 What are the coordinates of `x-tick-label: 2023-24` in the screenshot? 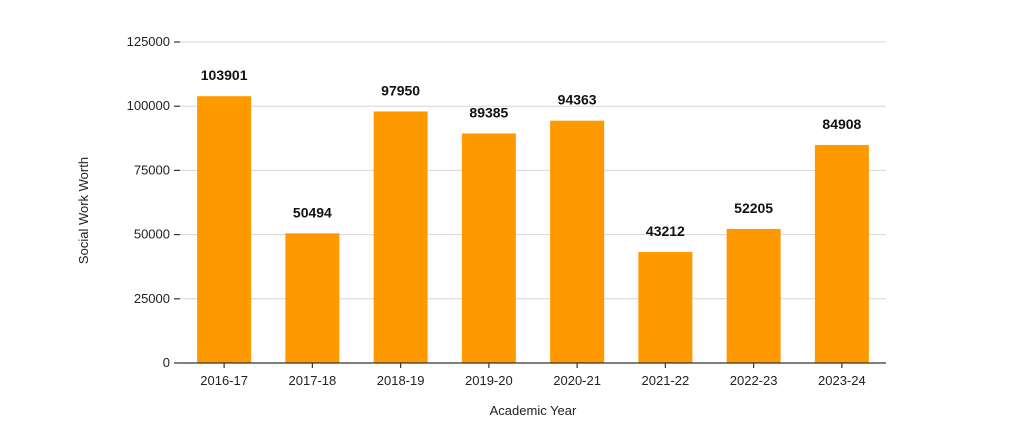 It's located at (842, 380).